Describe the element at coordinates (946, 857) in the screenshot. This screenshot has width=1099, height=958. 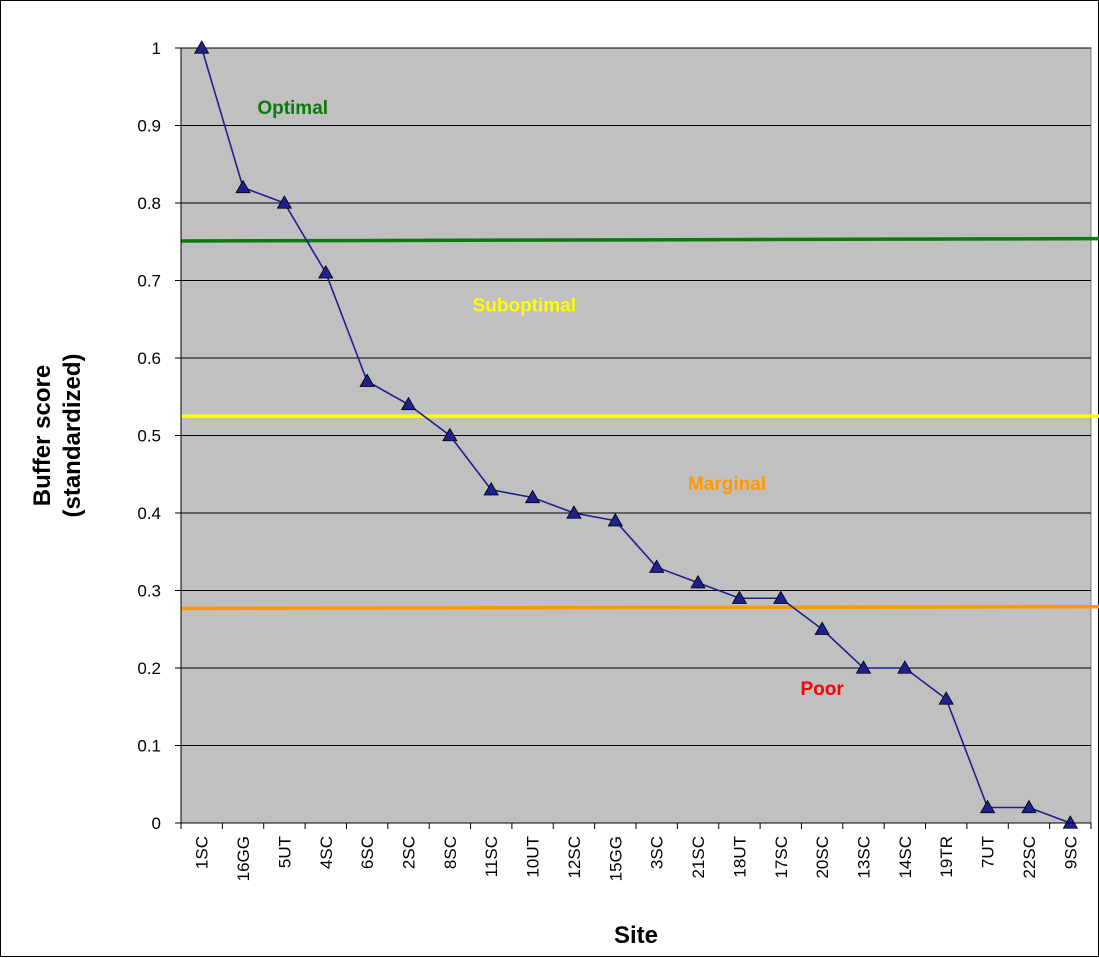
I see `x-tick-label: 19TR` at that location.